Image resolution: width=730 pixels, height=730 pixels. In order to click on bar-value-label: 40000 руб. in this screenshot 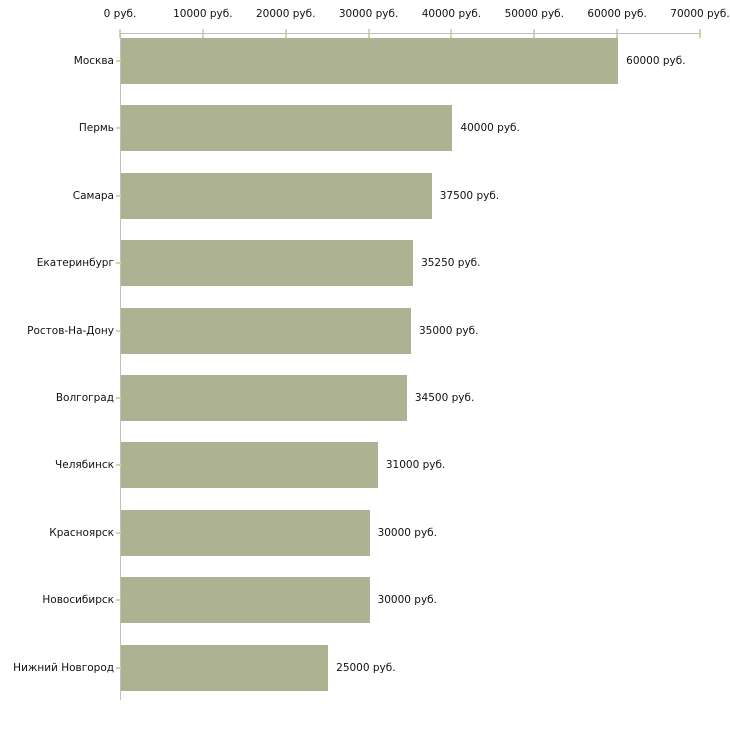, I will do `click(490, 128)`.